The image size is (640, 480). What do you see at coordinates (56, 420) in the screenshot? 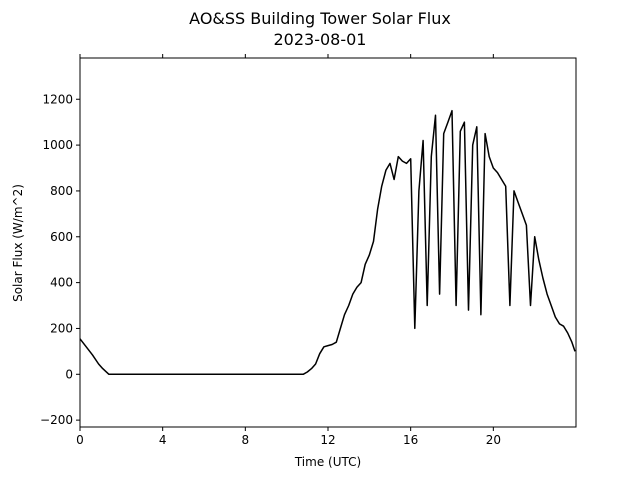
I see `y-tick-label: −200` at bounding box center [56, 420].